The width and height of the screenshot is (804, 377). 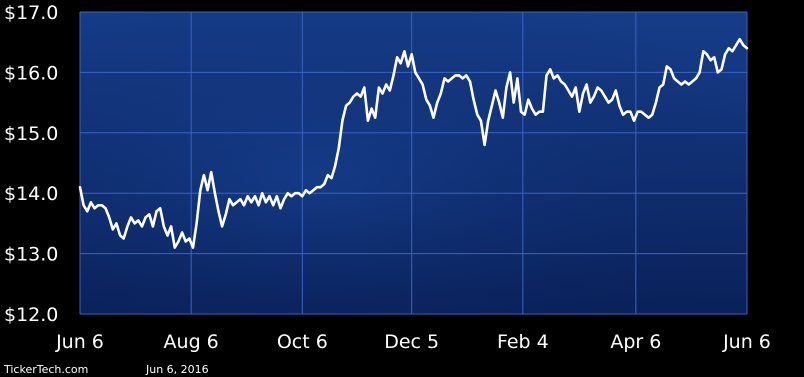 What do you see at coordinates (177, 369) in the screenshot?
I see `footer-date-label: Jun 6, 2016` at bounding box center [177, 369].